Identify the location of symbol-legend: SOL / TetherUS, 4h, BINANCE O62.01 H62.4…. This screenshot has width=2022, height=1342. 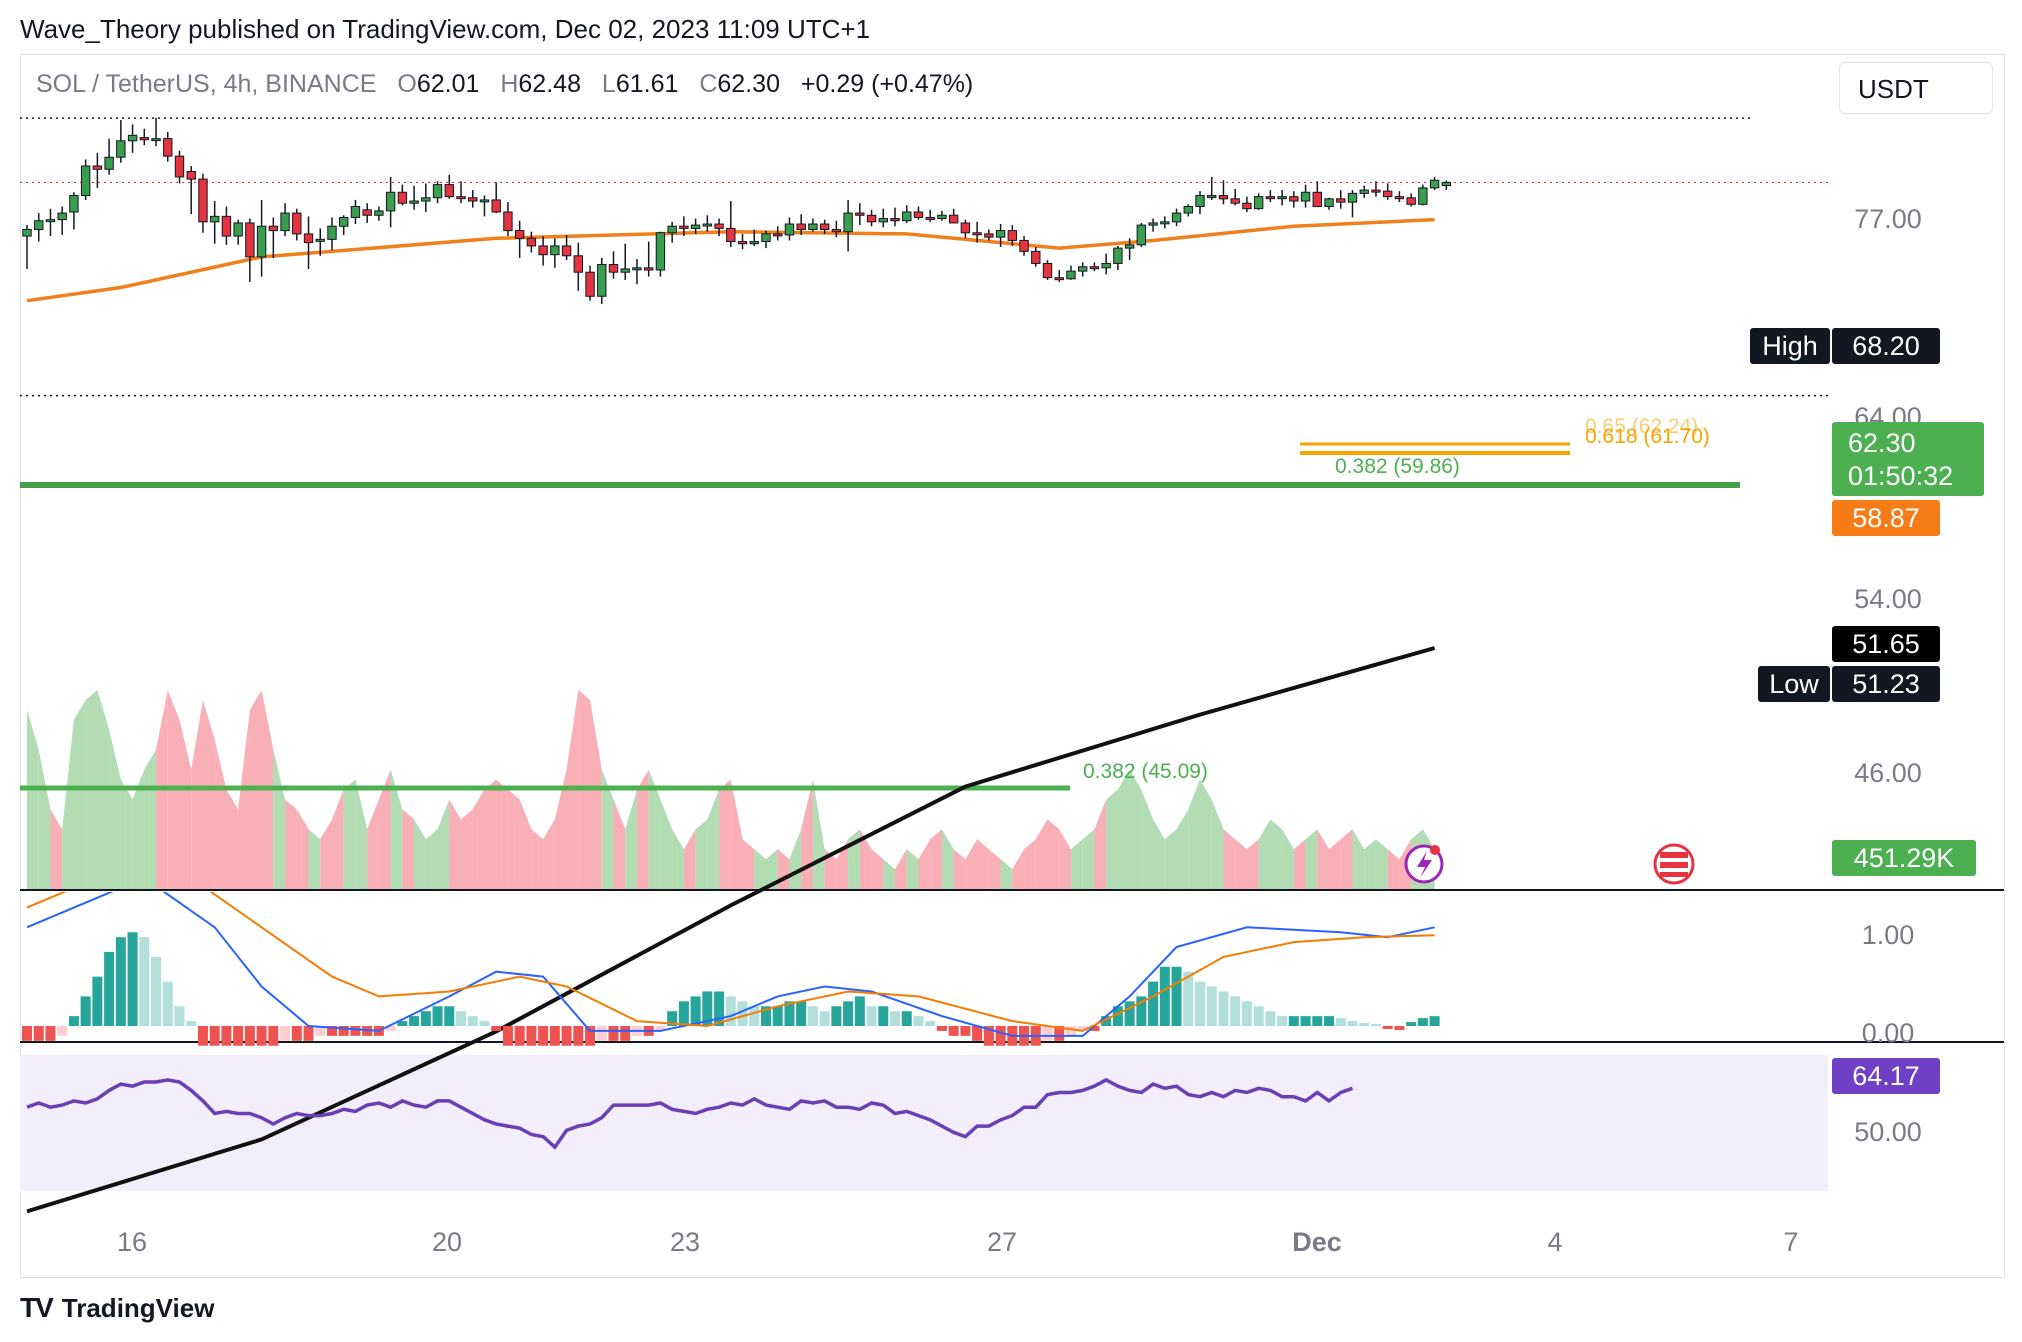
(504, 84).